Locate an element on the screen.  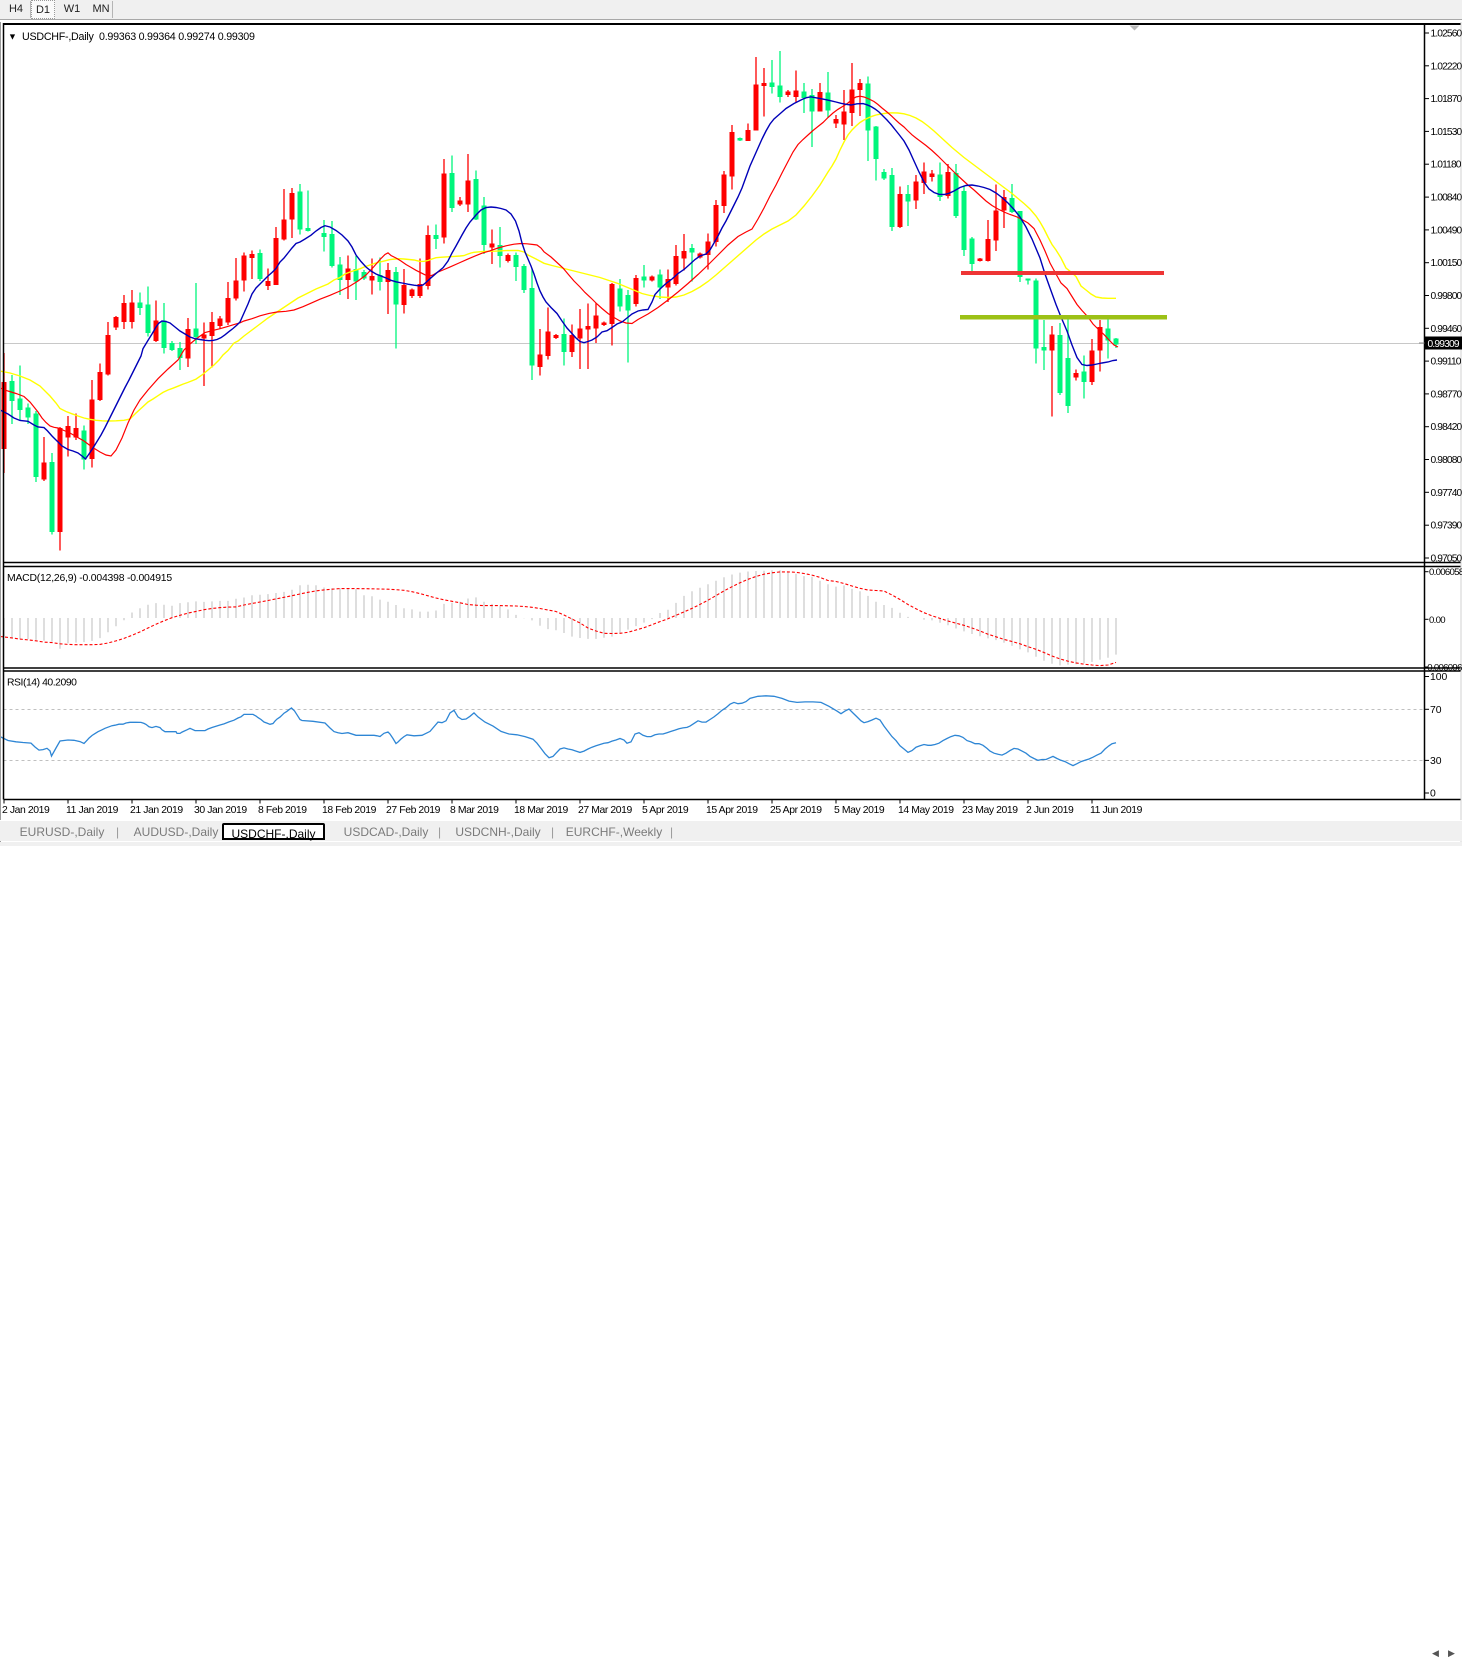
svg-text: 1.00490 is located at coordinates (1446, 230).